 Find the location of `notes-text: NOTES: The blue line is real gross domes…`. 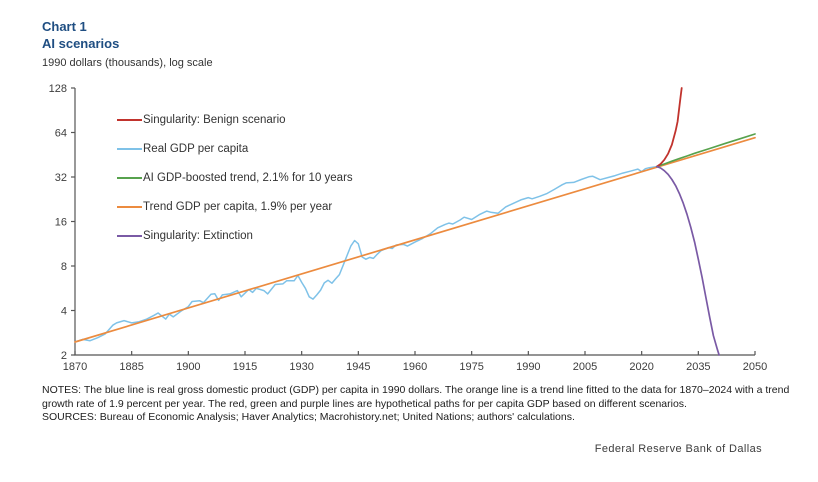

notes-text: NOTES: The blue line is real gross domes… is located at coordinates (416, 397).